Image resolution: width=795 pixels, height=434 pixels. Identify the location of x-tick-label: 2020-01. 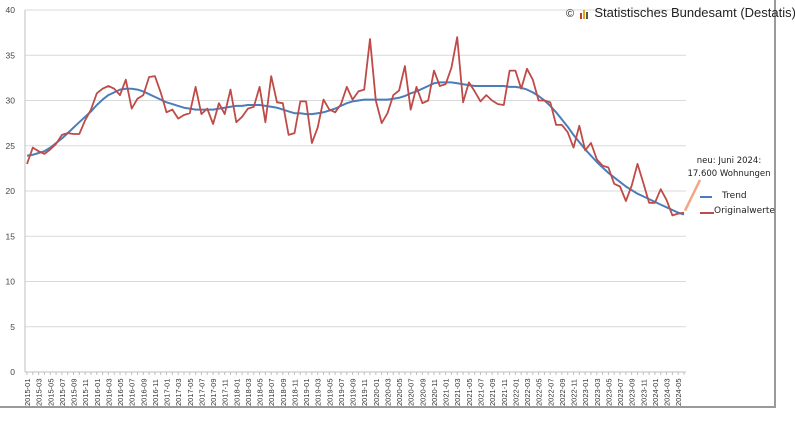
(376, 392).